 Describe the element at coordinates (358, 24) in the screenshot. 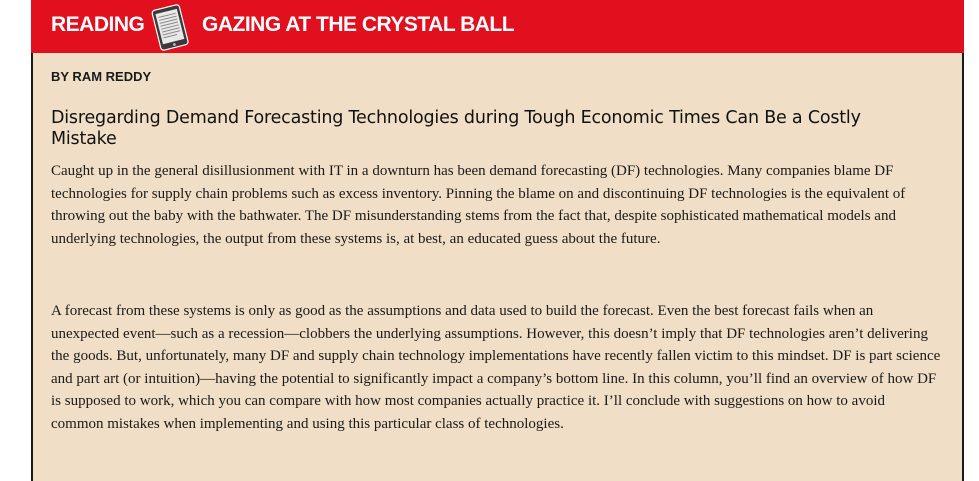

I see `feature-title: GAZING AT THE CRYSTAL BALL` at that location.